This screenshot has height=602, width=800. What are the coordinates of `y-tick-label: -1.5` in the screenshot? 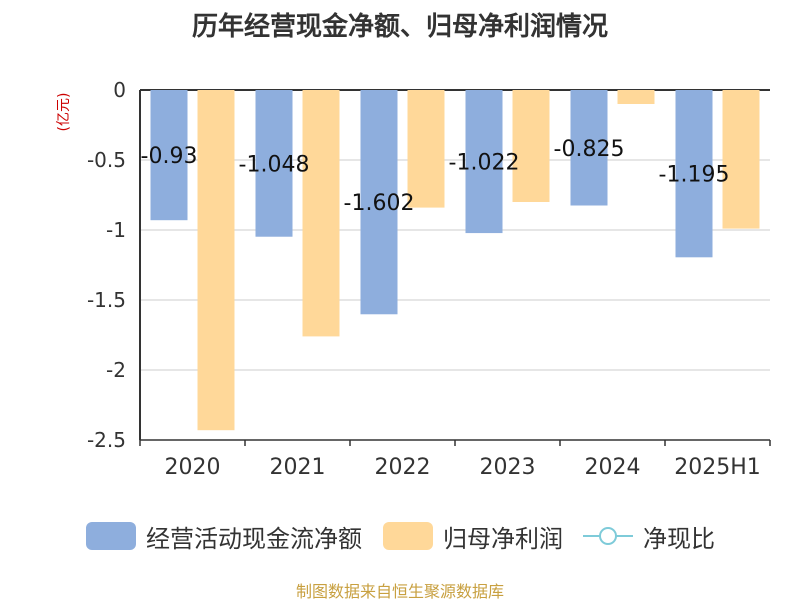 It's located at (106, 300).